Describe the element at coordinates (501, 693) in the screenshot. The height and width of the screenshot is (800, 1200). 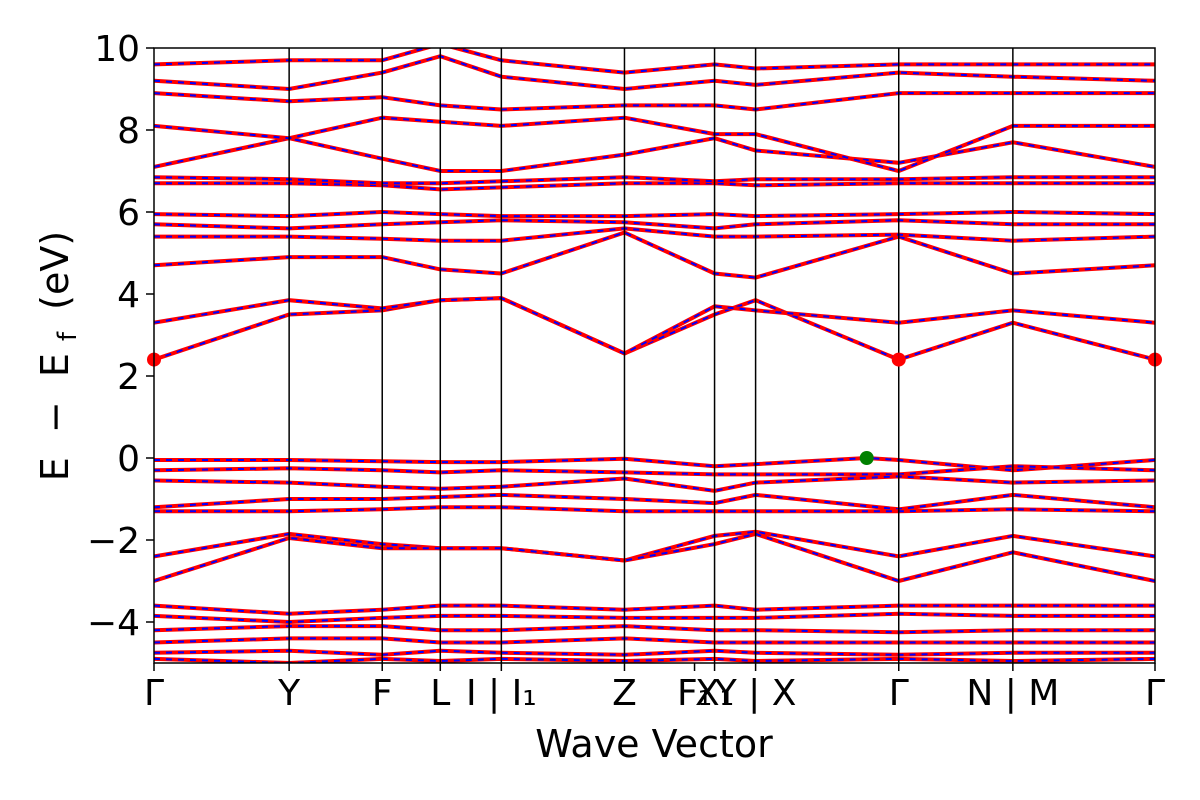
I see `x-tick-label-4: I | I₁` at that location.